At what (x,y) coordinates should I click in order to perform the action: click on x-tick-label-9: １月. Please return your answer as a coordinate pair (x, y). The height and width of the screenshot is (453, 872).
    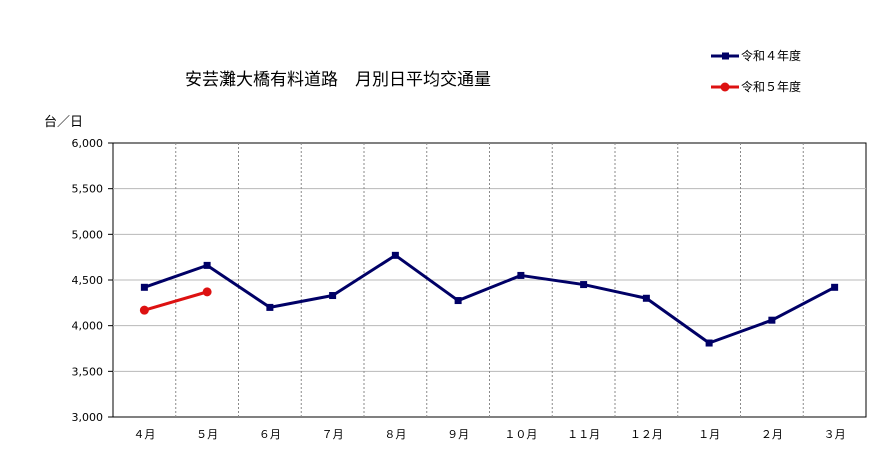
    Looking at the image, I should click on (709, 434).